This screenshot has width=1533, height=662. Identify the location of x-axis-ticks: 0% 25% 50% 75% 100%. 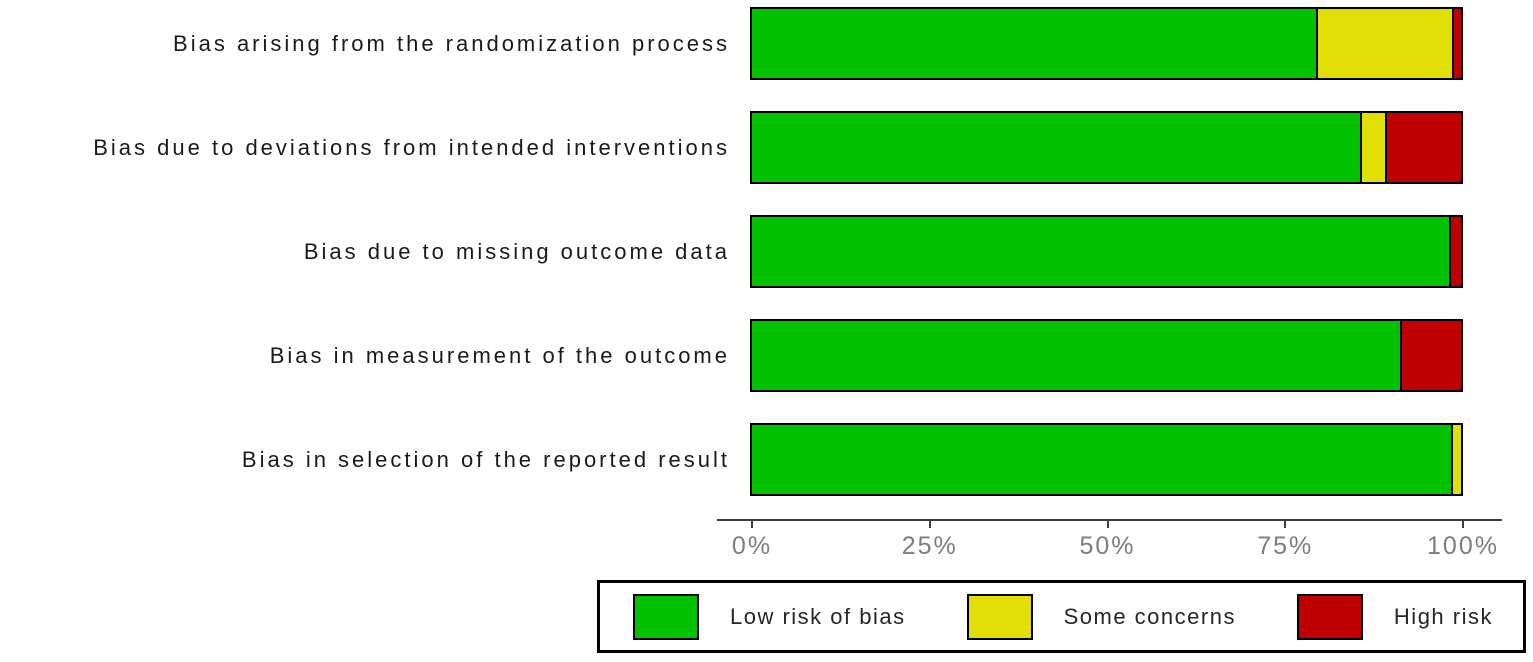
(1114, 541).